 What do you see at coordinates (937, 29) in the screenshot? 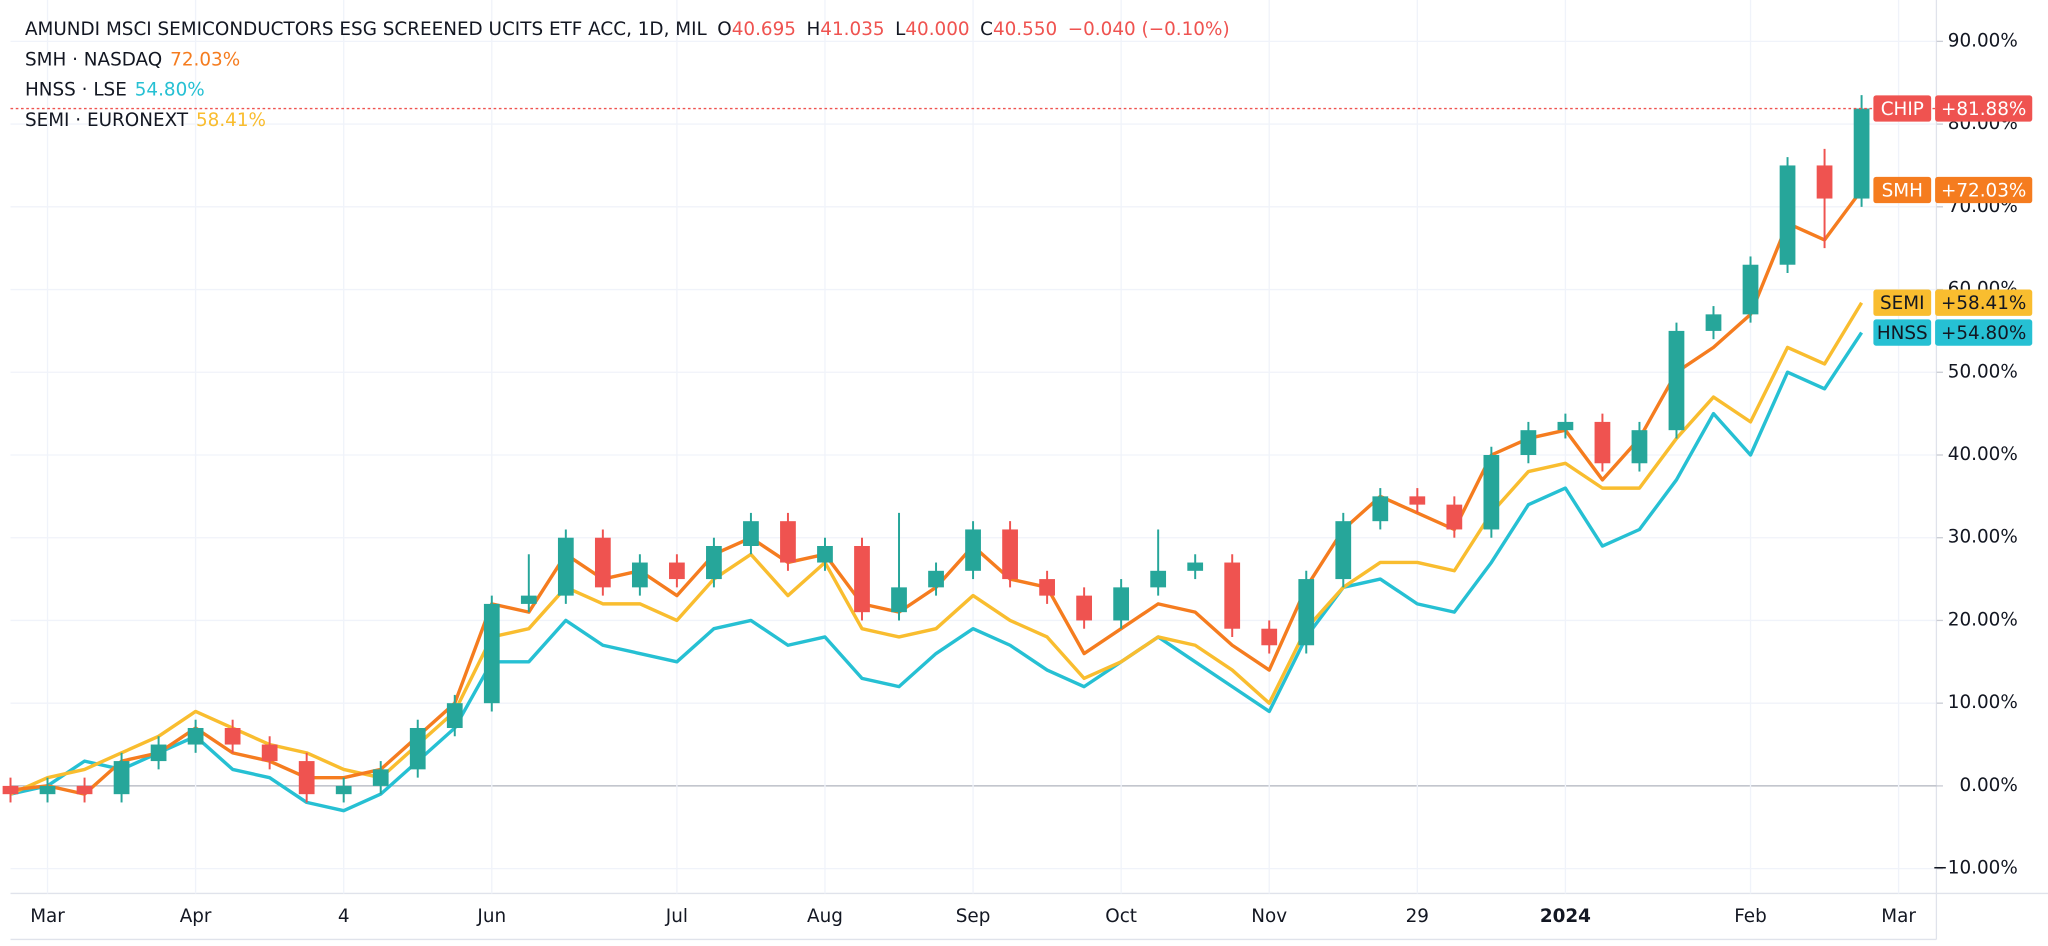
I see `ohlc-value: 40.000` at bounding box center [937, 29].